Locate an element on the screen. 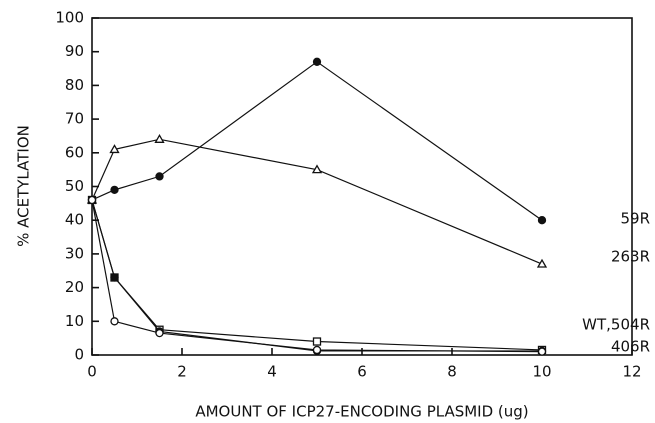 The width and height of the screenshot is (655, 423). y-tick-label: 0 is located at coordinates (79, 355).